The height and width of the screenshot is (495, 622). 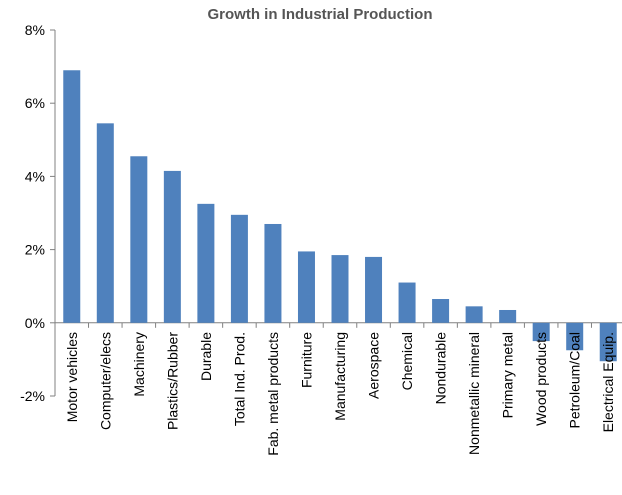 I want to click on category-label: Total Ind. Prod., so click(x=239, y=379).